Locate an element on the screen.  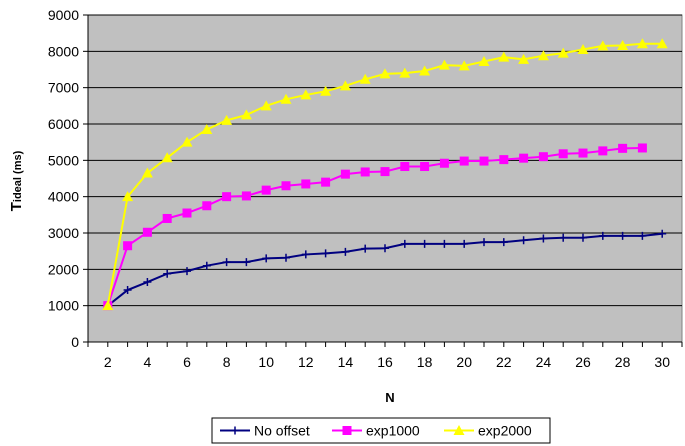
x-tick-label: 10 is located at coordinates (266, 362).